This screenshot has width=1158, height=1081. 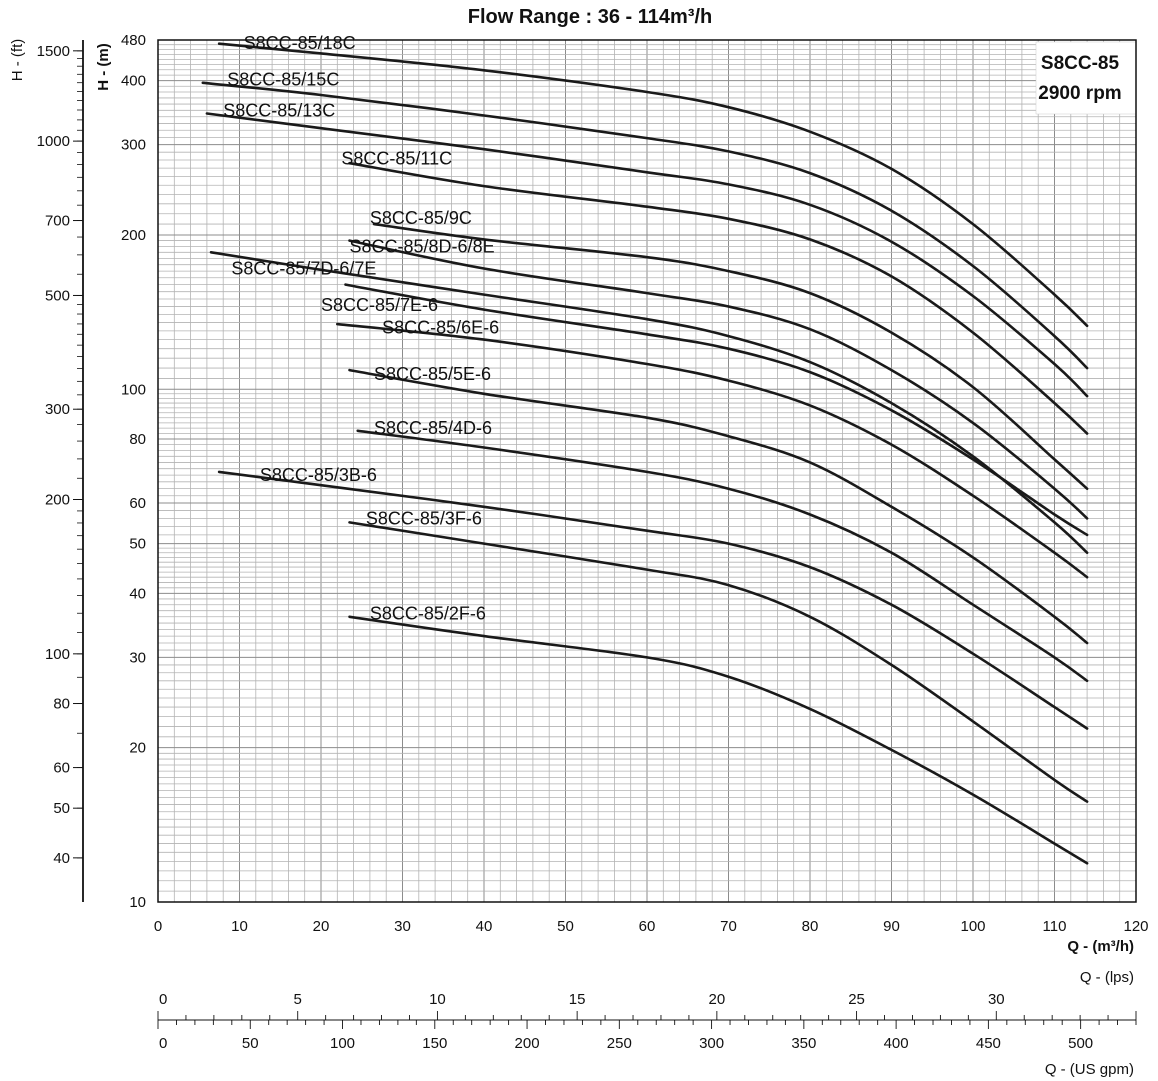 What do you see at coordinates (437, 999) in the screenshot?
I see `flow-axis-tick-label: 10` at bounding box center [437, 999].